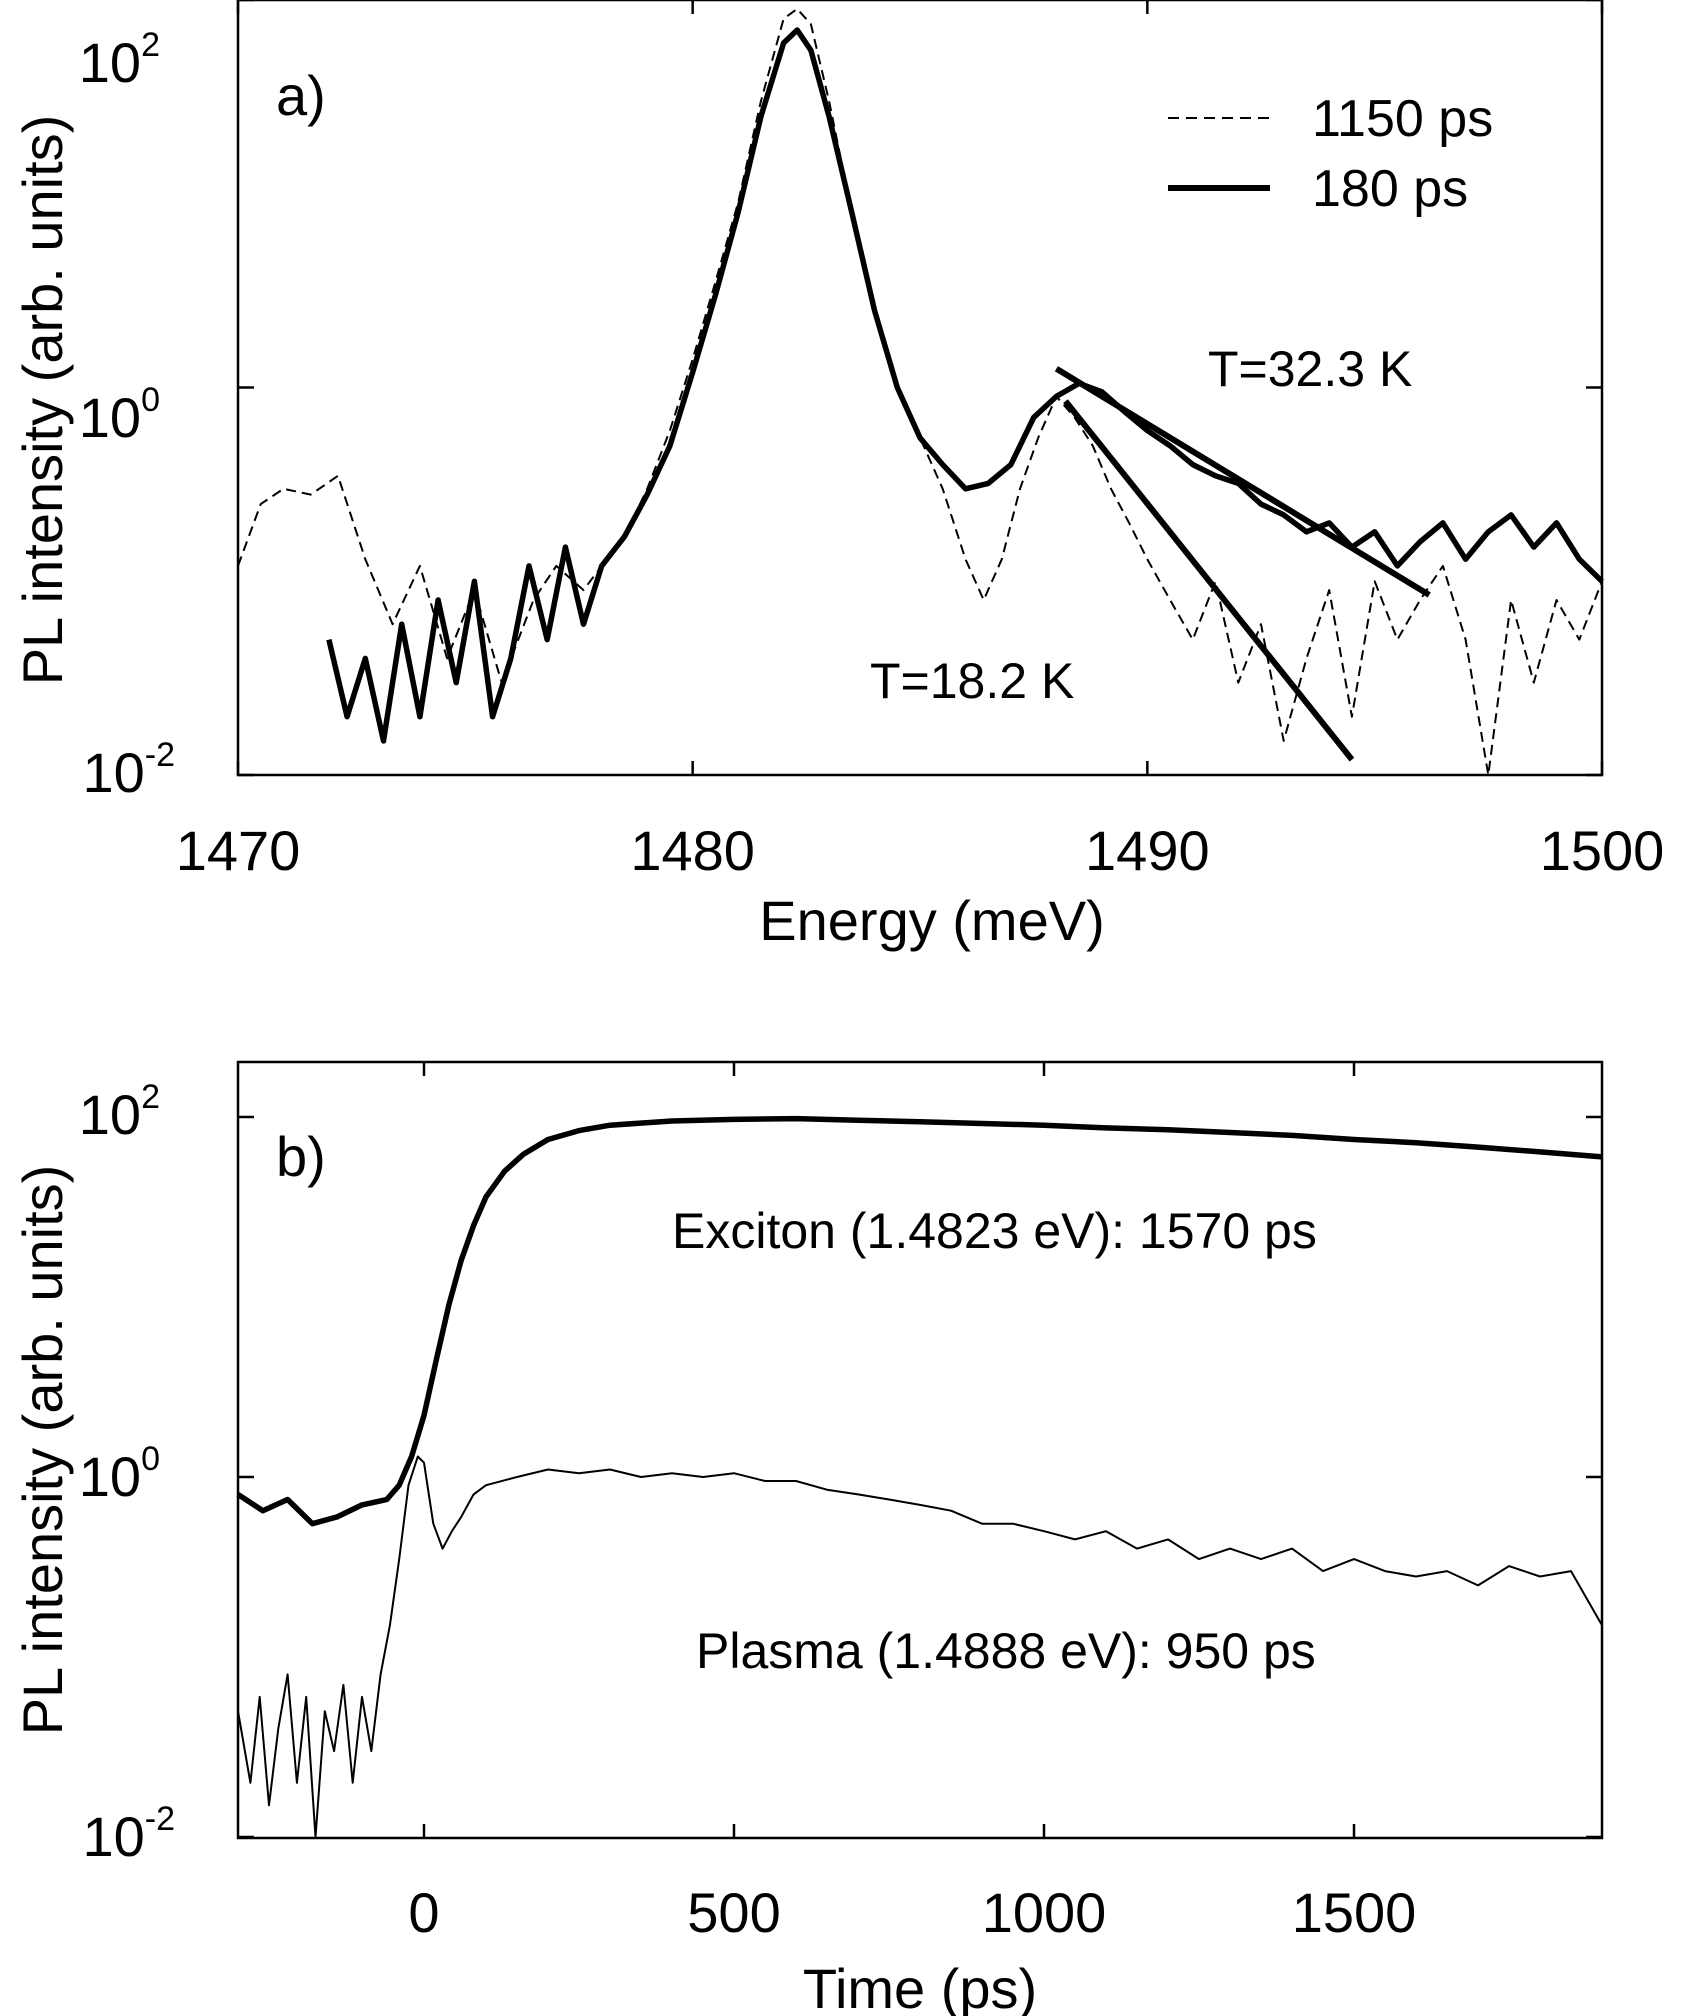 The width and height of the screenshot is (1681, 2016). What do you see at coordinates (238, 850) in the screenshot?
I see `a-xtick-label-1470: 1470` at bounding box center [238, 850].